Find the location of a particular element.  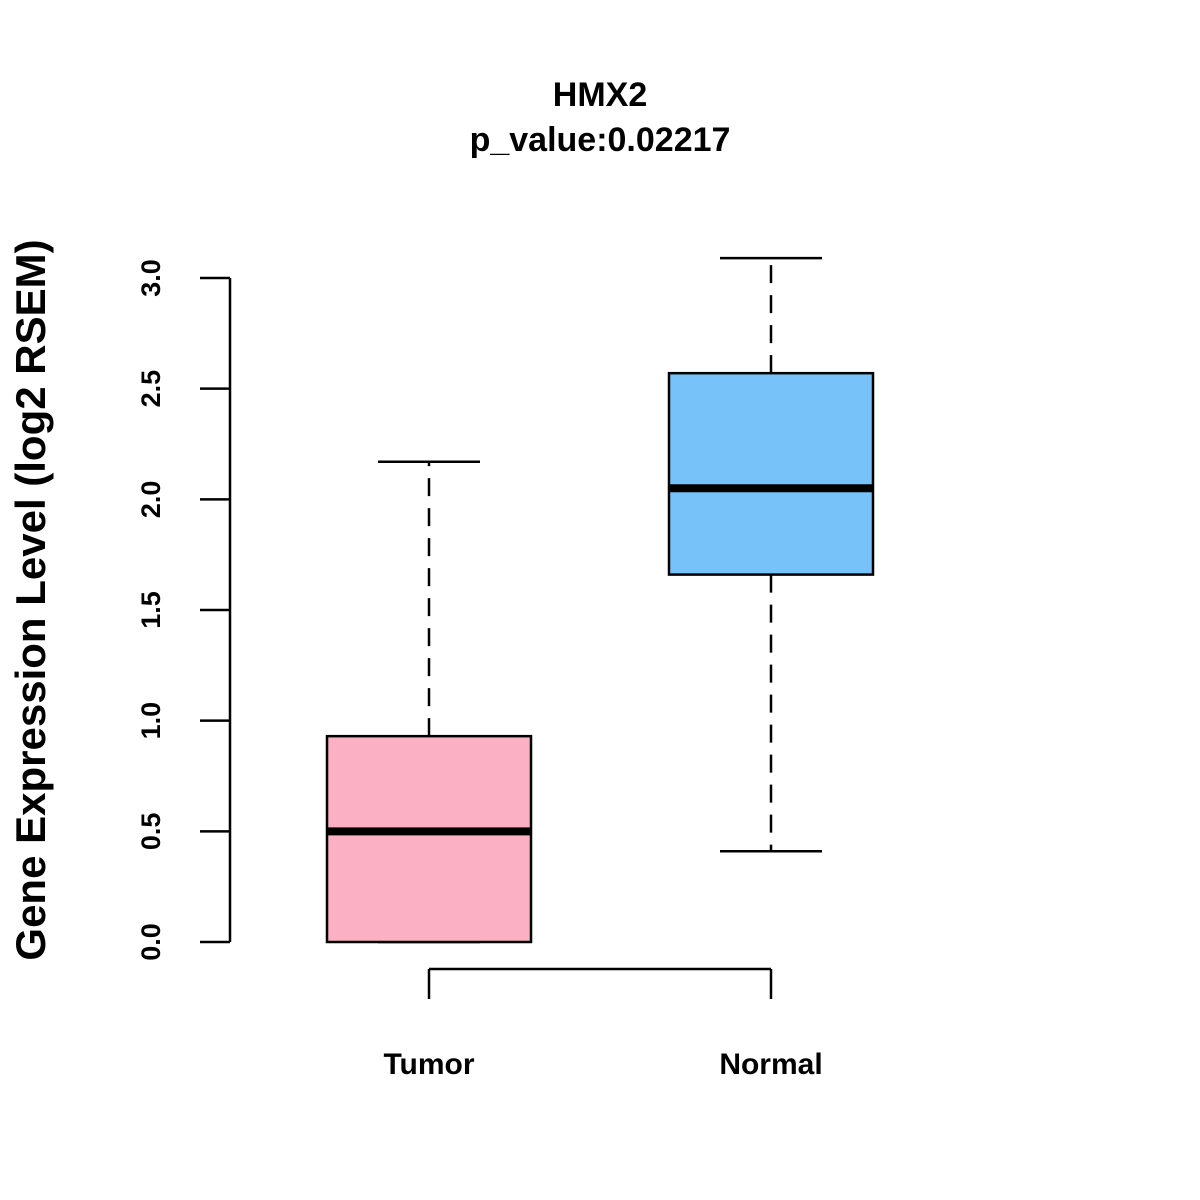

box-normal is located at coordinates (771, 554).